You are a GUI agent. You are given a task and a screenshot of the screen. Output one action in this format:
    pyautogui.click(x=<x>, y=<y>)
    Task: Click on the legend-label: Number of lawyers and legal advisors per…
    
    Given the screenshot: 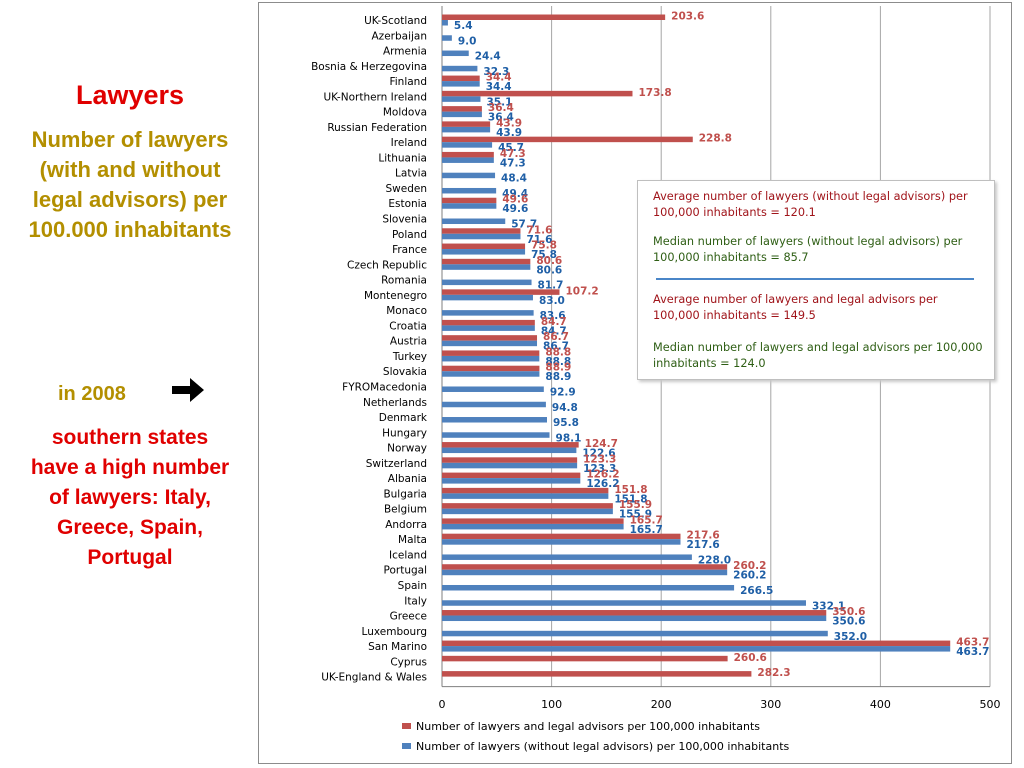 What is the action you would take?
    pyautogui.click(x=588, y=726)
    